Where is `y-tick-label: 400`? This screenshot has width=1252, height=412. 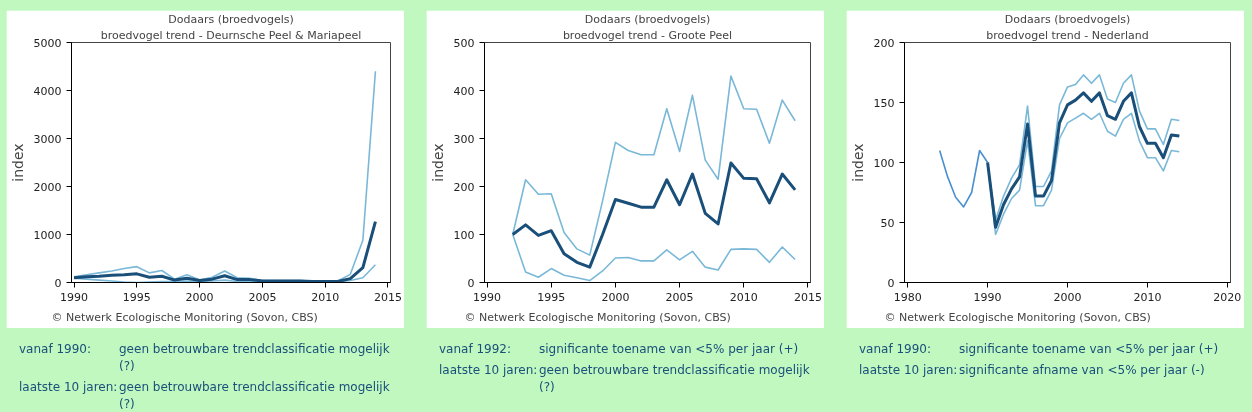
y-tick-label: 400 is located at coordinates (464, 91).